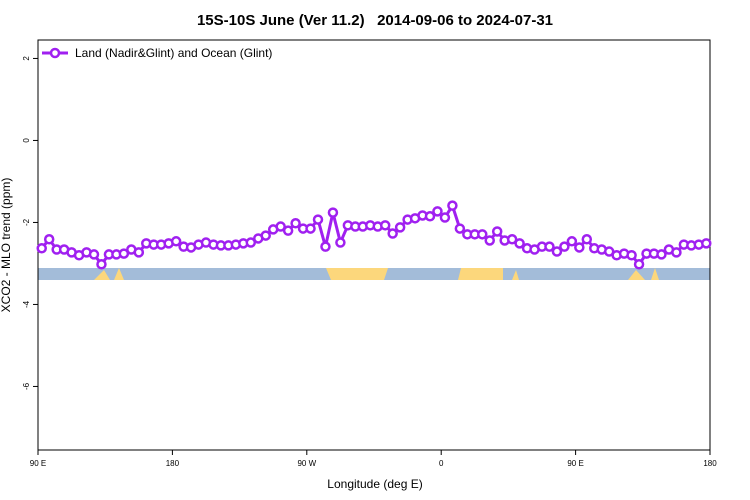 This screenshot has height=500, width=750. I want to click on land-ocean-strip, so click(374, 274).